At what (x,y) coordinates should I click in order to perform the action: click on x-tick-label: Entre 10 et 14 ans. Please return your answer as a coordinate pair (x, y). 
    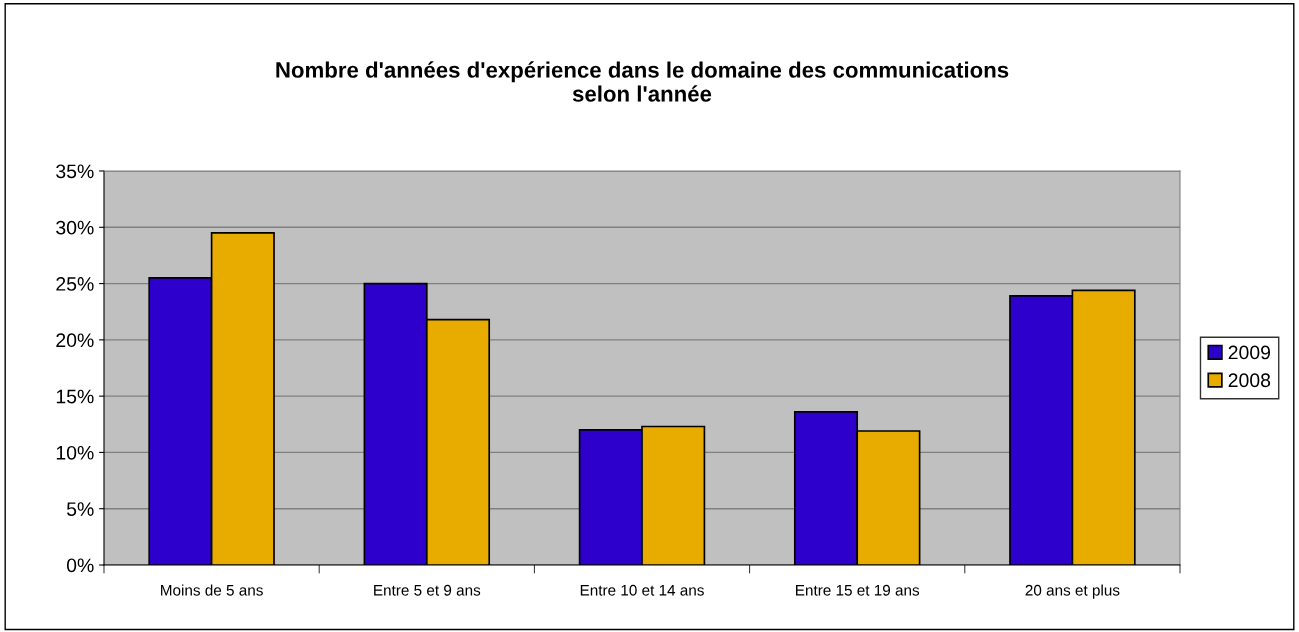
    Looking at the image, I should click on (642, 590).